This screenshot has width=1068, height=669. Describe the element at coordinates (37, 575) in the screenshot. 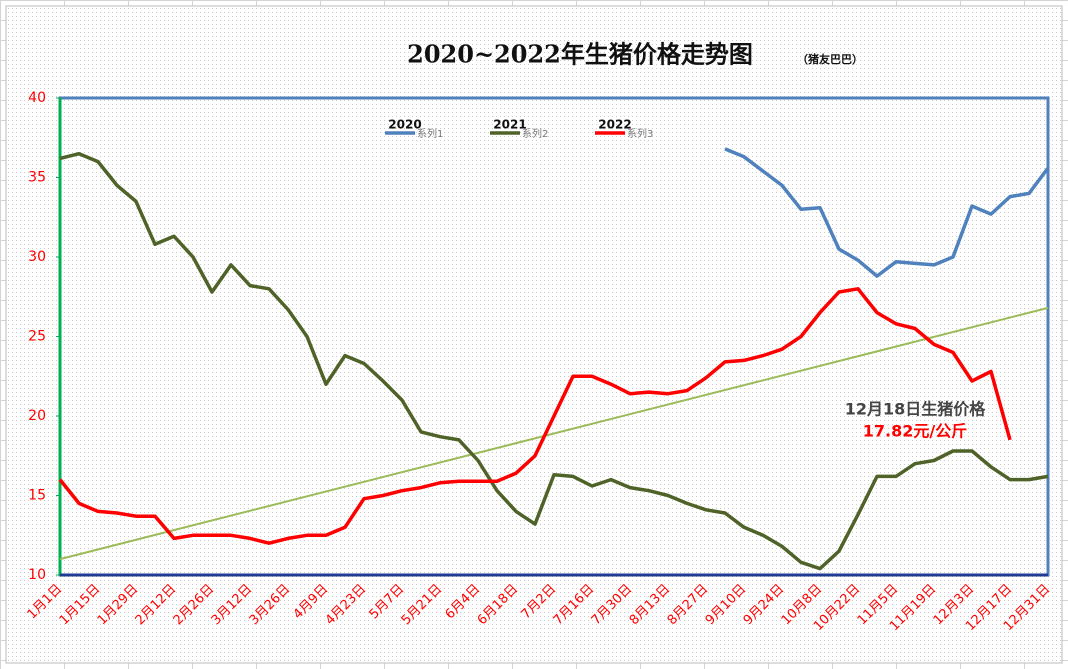

I see `y-tick-label: 10` at that location.